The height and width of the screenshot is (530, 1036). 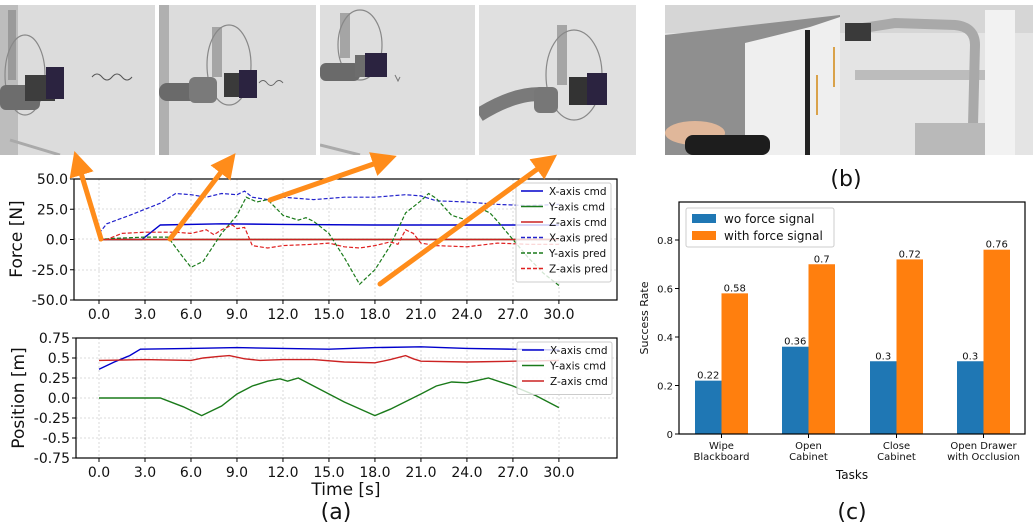 What do you see at coordinates (50, 301) in the screenshot?
I see `y-tick-label: -50.0` at bounding box center [50, 301].